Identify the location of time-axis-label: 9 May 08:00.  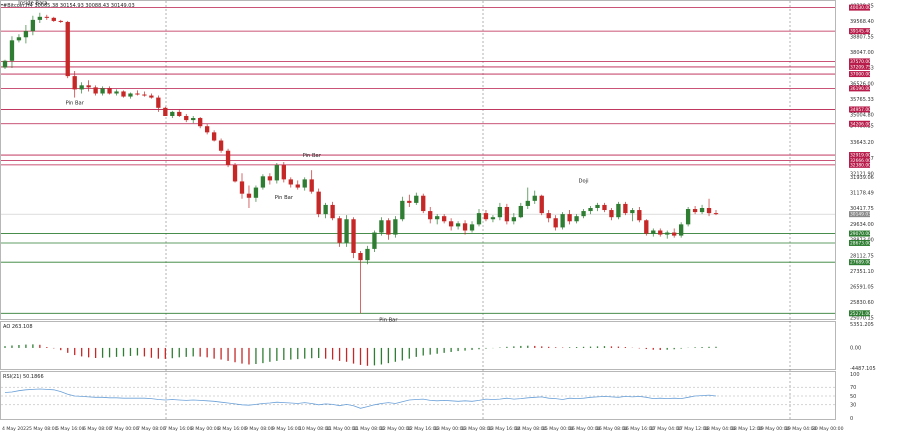
(259, 429).